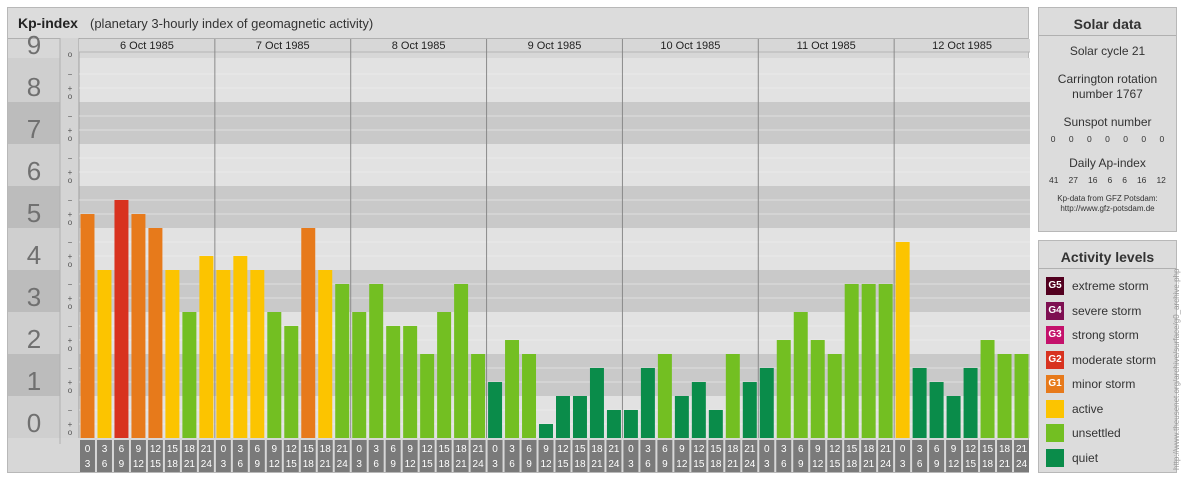 This screenshot has height=480, width=1184. I want to click on day-label: 12 Oct 1985, so click(962, 46).